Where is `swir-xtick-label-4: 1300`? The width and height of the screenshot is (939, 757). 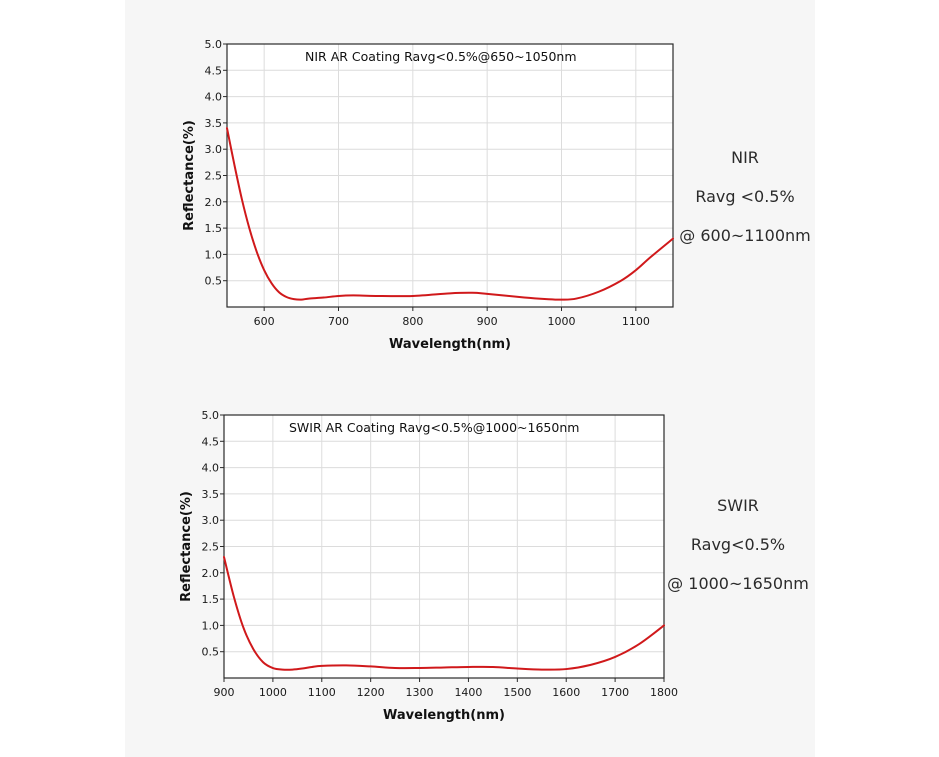
swir-xtick-label-4: 1300 is located at coordinates (420, 692).